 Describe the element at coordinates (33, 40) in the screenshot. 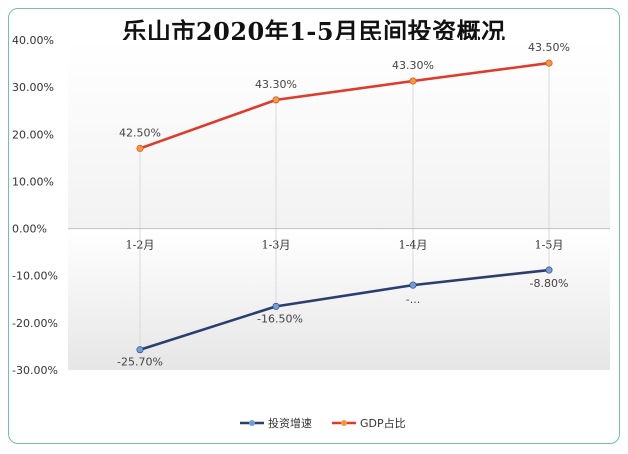

I see `y-tick-label: 40.00%` at that location.